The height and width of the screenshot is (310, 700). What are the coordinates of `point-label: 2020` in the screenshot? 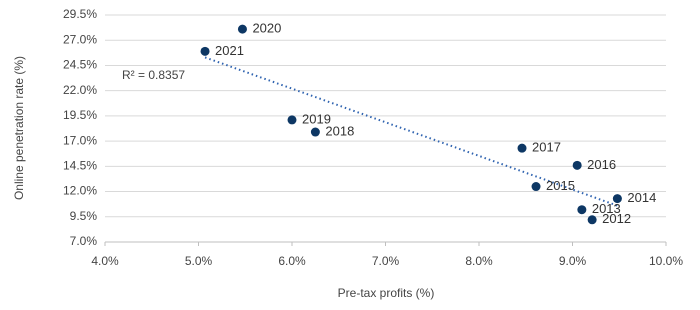 It's located at (266, 28).